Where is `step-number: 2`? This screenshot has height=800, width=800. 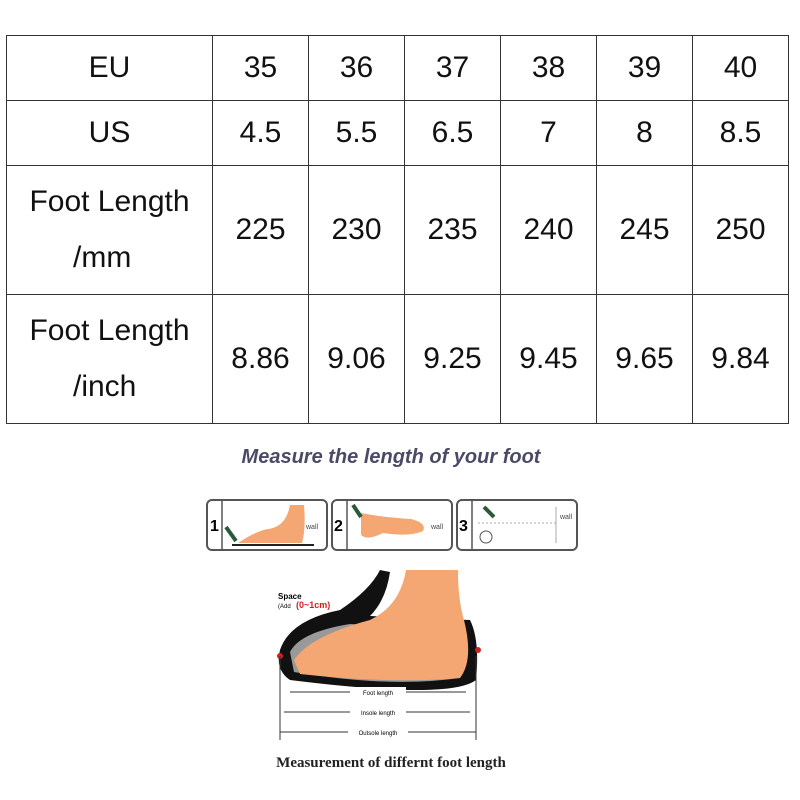
step-number: 2 is located at coordinates (338, 526).